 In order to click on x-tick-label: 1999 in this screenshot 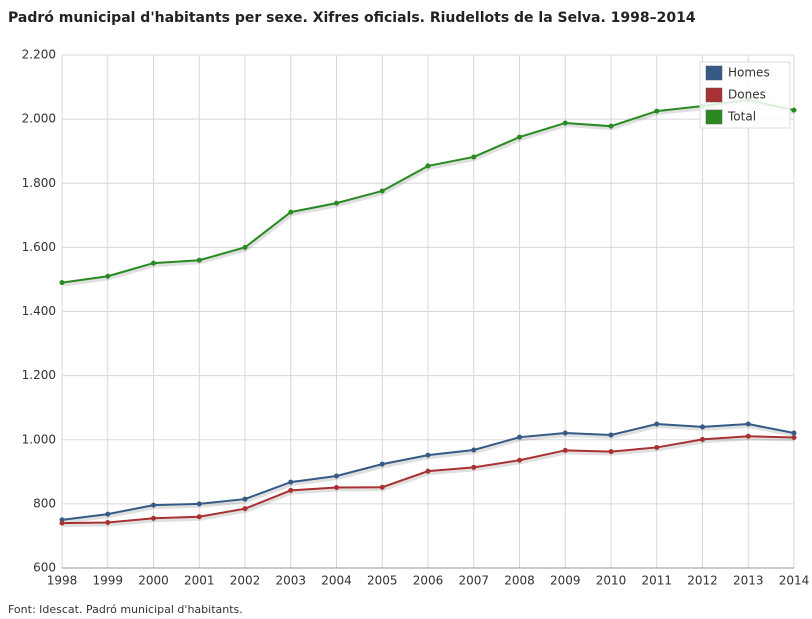, I will do `click(107, 581)`.